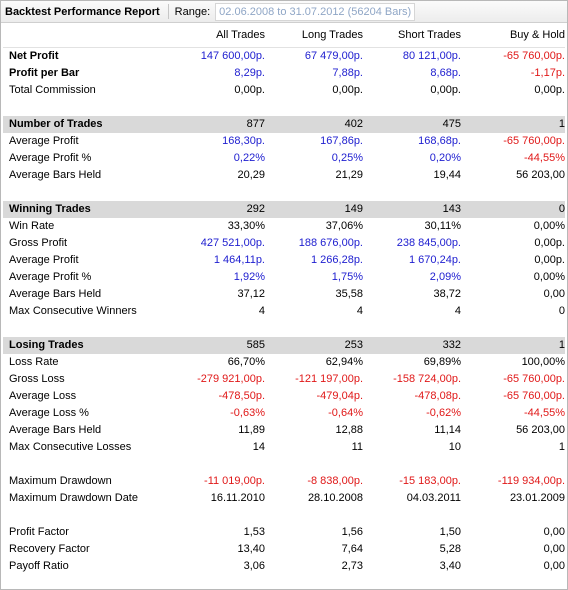 Image resolution: width=568 pixels, height=590 pixels. I want to click on value-long-trades: -121 197,00р., so click(329, 379).